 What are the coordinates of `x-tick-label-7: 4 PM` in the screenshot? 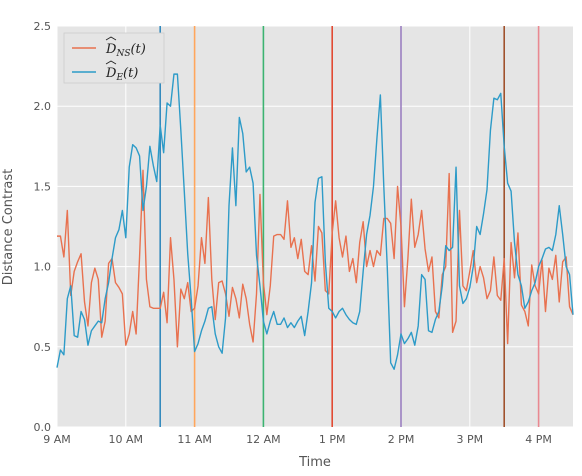 It's located at (538, 439).